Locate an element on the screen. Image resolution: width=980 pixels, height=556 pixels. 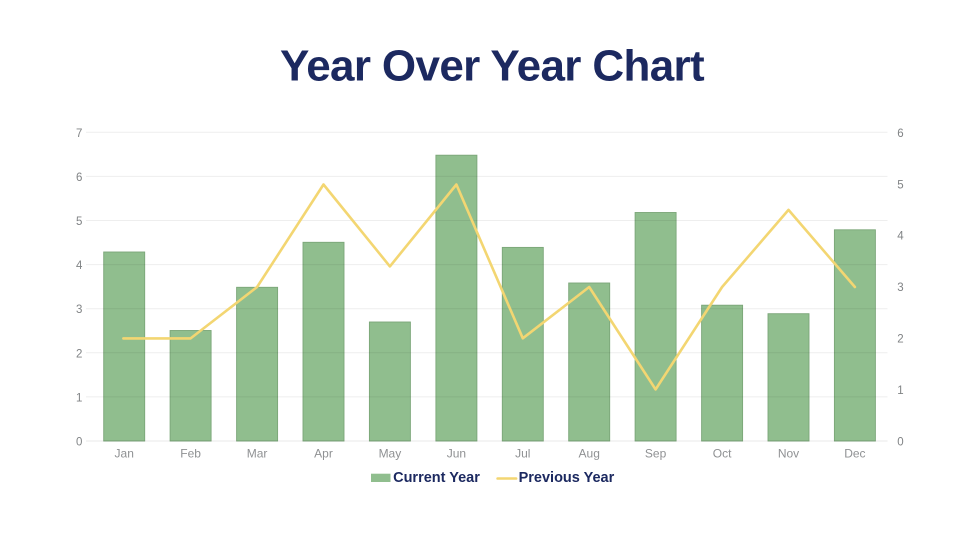
svg-text: Feb is located at coordinates (190, 454).